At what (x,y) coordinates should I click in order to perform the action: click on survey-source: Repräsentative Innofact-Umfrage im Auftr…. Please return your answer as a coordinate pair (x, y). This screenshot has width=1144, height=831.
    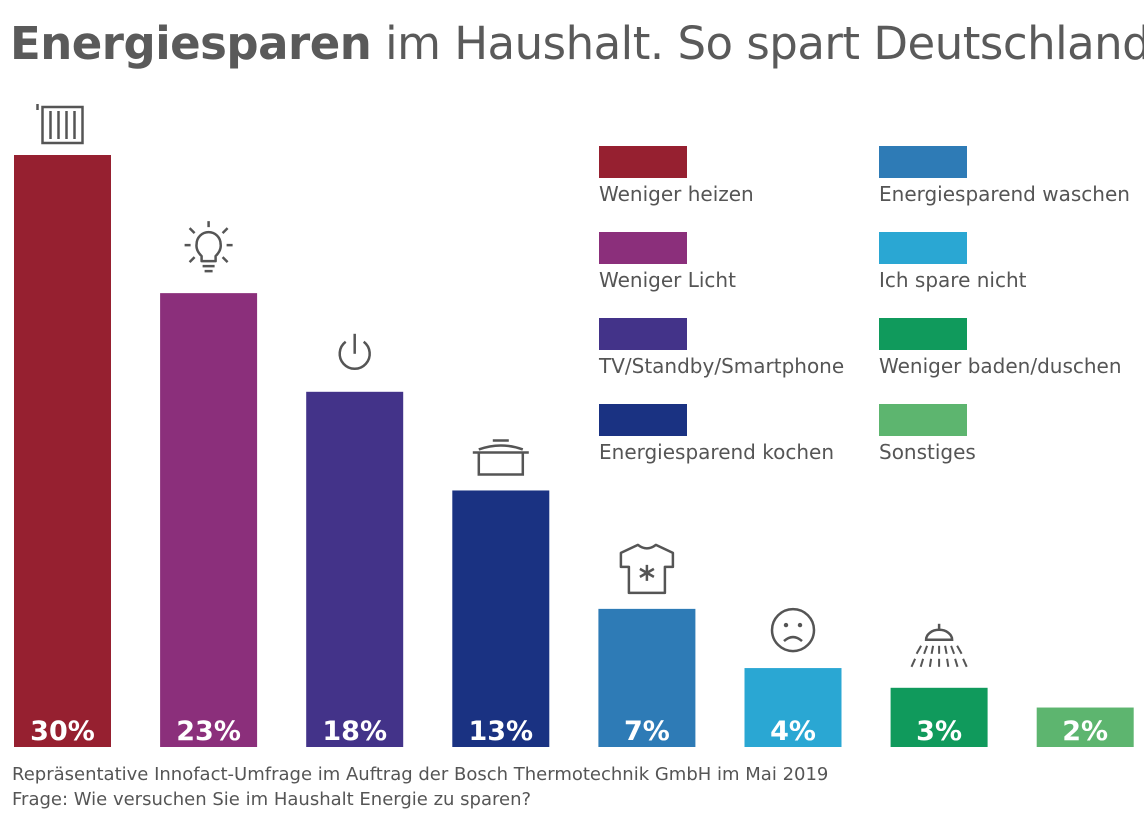
    Looking at the image, I should click on (420, 774).